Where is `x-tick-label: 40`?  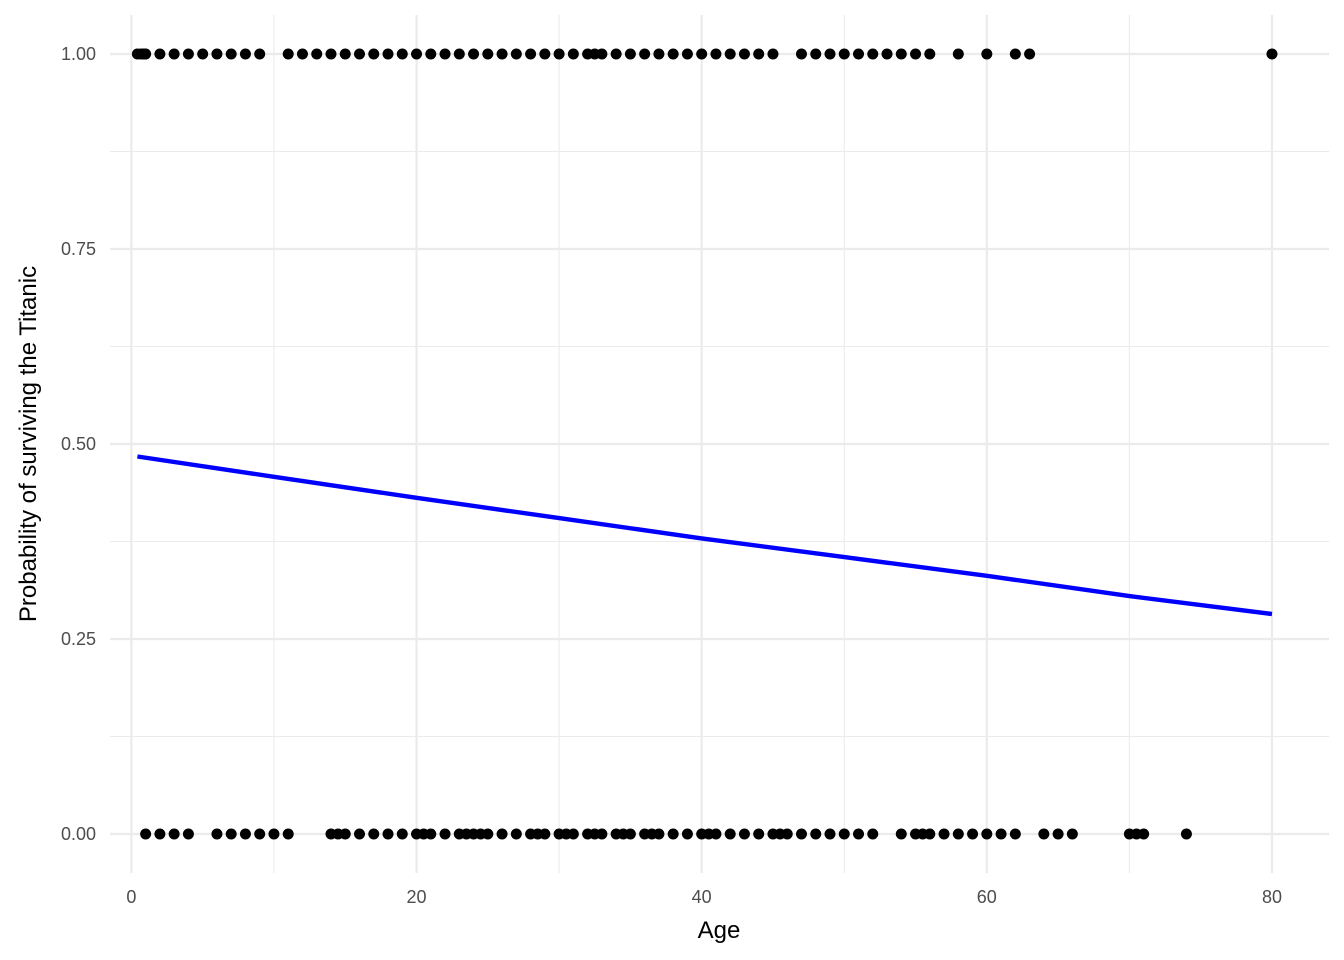
x-tick-label: 40 is located at coordinates (702, 897).